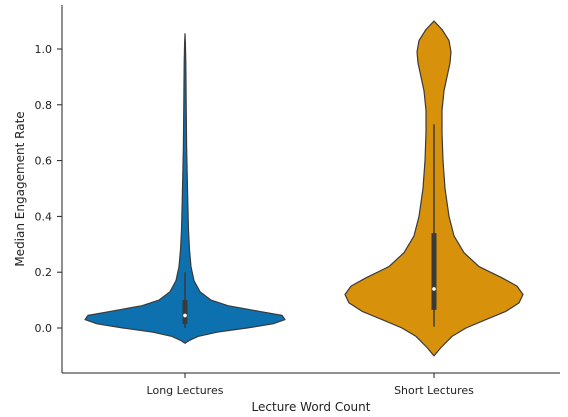 This screenshot has width=568, height=417. I want to click on y-axis-title: Median Engagement Rate, so click(20, 188).